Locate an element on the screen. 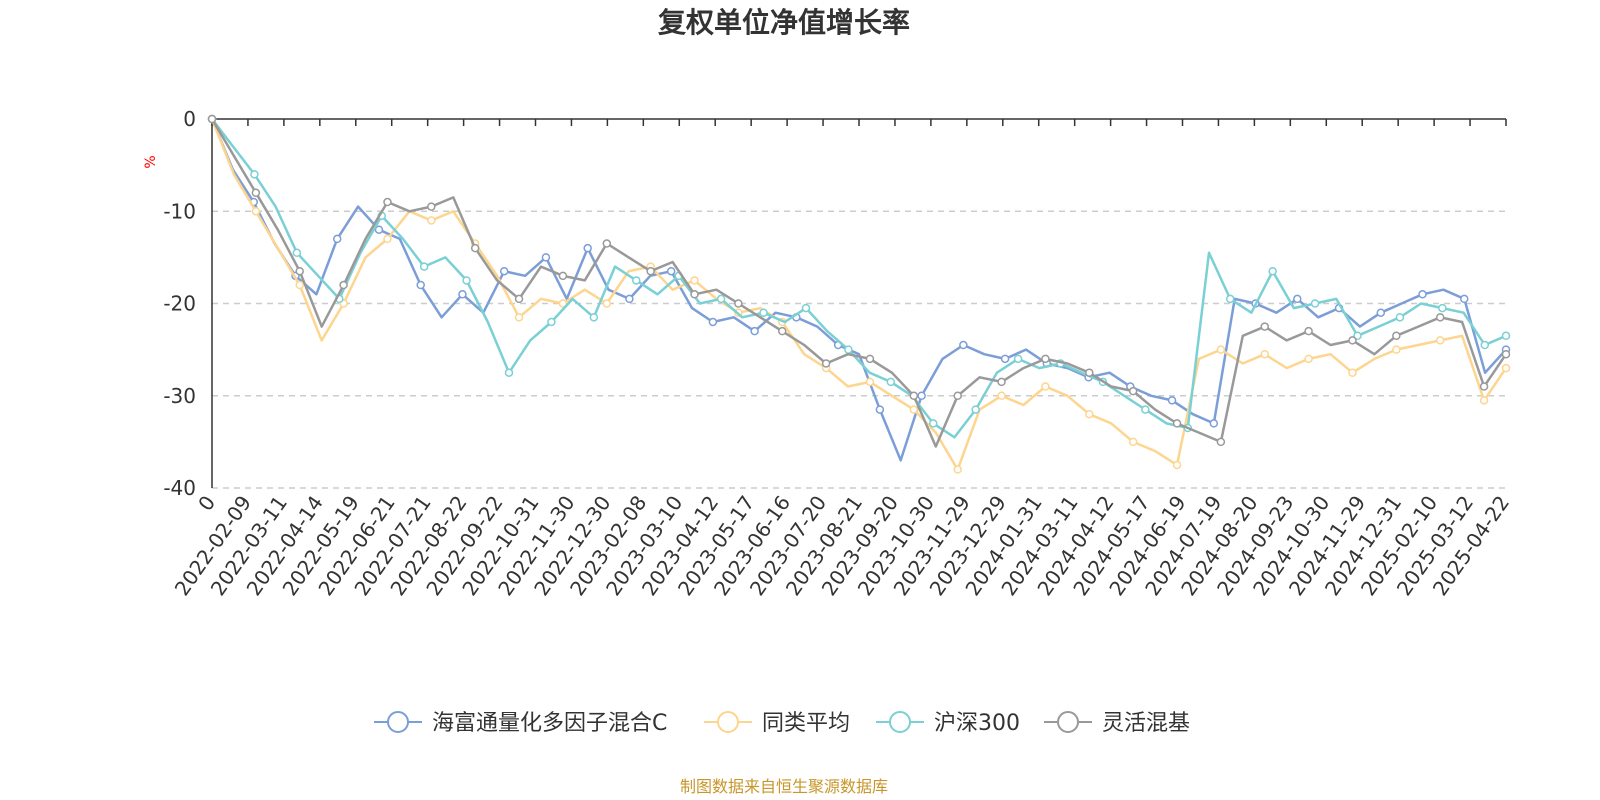 The height and width of the screenshot is (800, 1600). x-tick-label: 0 is located at coordinates (206, 503).